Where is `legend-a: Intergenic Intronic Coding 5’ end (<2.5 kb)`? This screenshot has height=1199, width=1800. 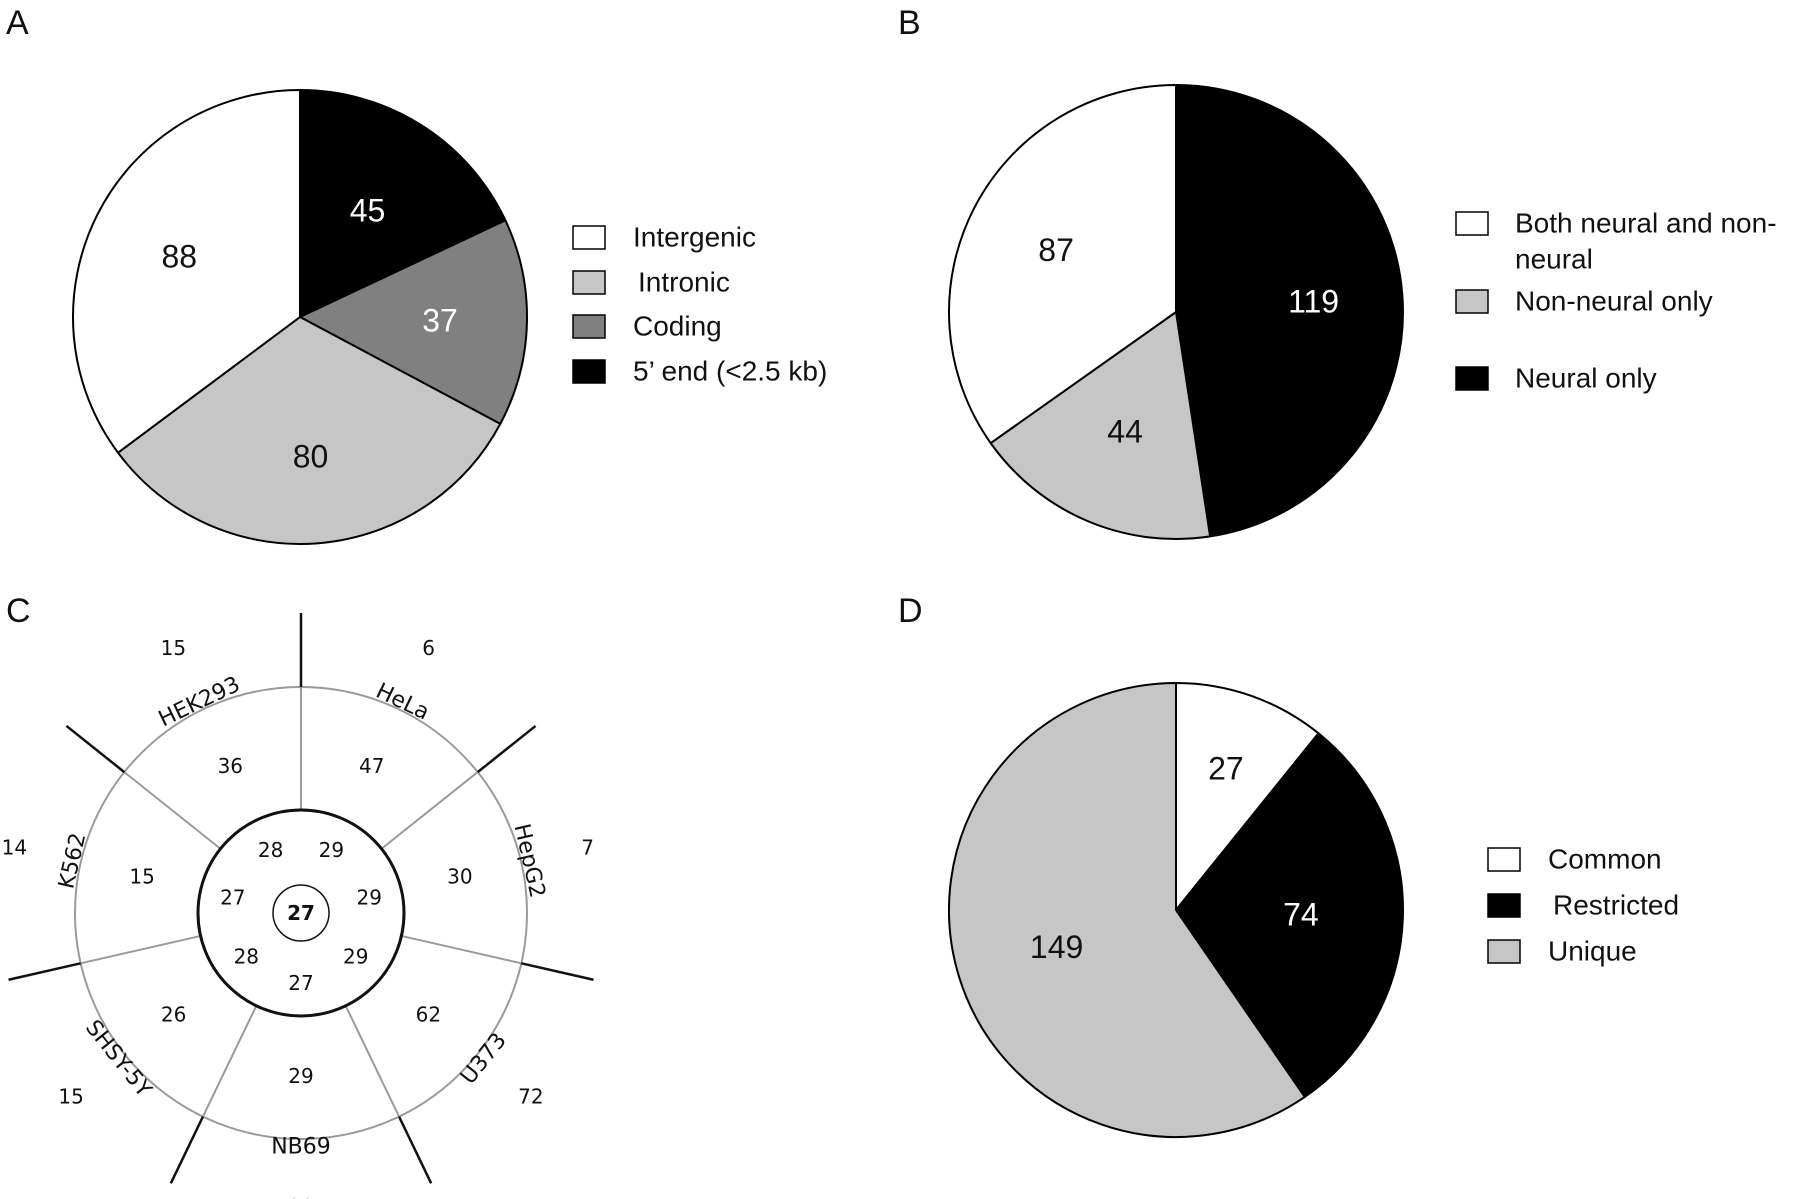
legend-a: Intergenic Intronic Coding 5’ end (<2.5 kb) is located at coordinates (699, 304).